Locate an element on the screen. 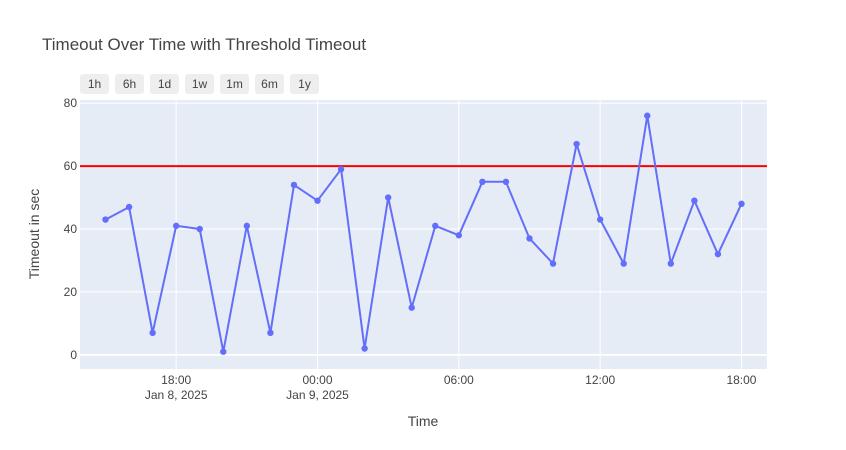  range-selector: 1h 6h 1d 1w 1m 6m 1y is located at coordinates (199, 84).